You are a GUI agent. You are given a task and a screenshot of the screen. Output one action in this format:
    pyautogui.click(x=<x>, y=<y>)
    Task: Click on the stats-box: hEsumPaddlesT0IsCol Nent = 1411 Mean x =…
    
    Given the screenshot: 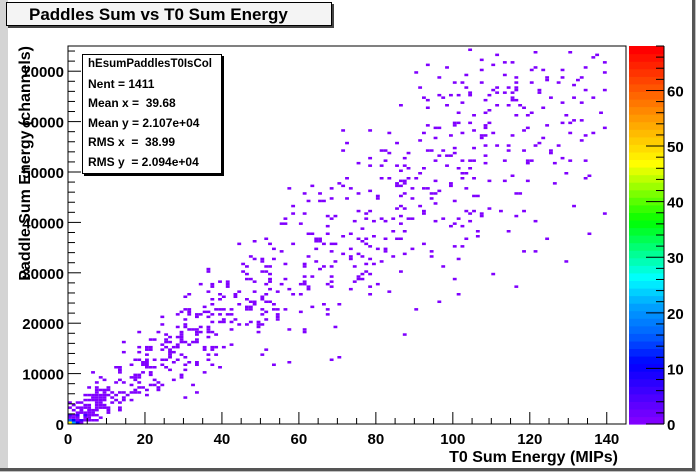 What is the action you would take?
    pyautogui.click(x=152, y=114)
    